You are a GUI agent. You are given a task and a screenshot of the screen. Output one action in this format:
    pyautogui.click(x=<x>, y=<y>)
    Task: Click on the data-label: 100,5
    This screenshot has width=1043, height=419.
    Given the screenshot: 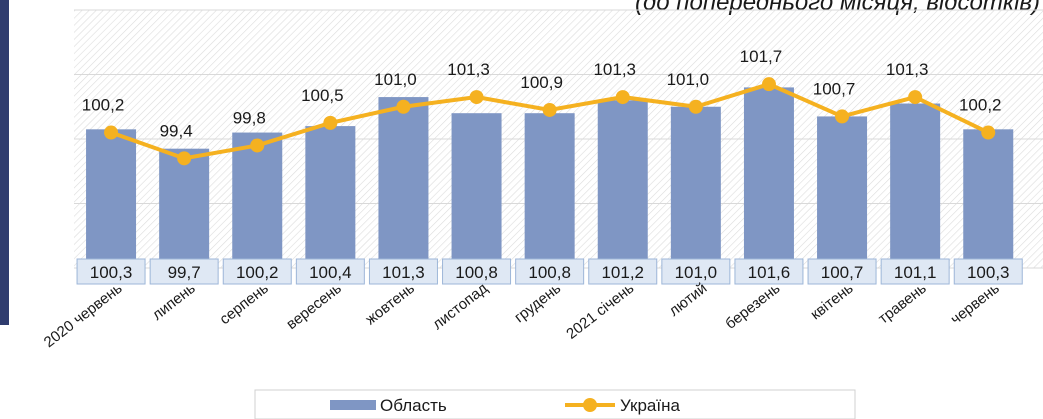 What is the action you would take?
    pyautogui.click(x=322, y=95)
    